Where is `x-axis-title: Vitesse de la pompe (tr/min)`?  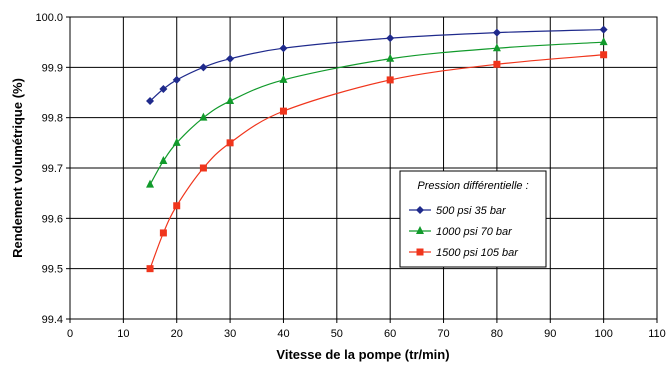 x-axis-title: Vitesse de la pompe (tr/min) is located at coordinates (362, 354).